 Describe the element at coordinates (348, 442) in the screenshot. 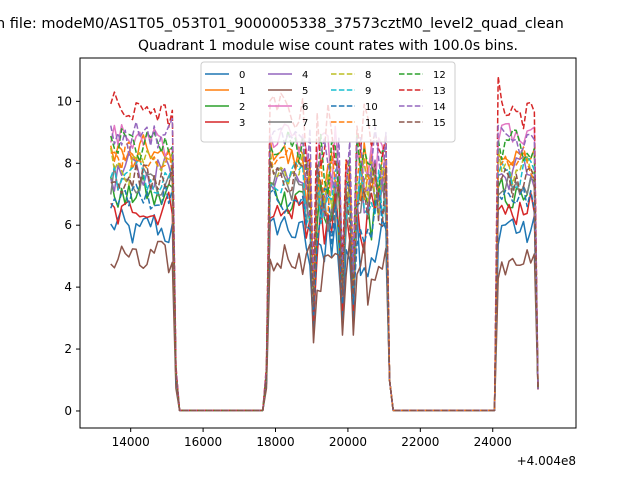

I see `x-tick-label: 20000` at that location.